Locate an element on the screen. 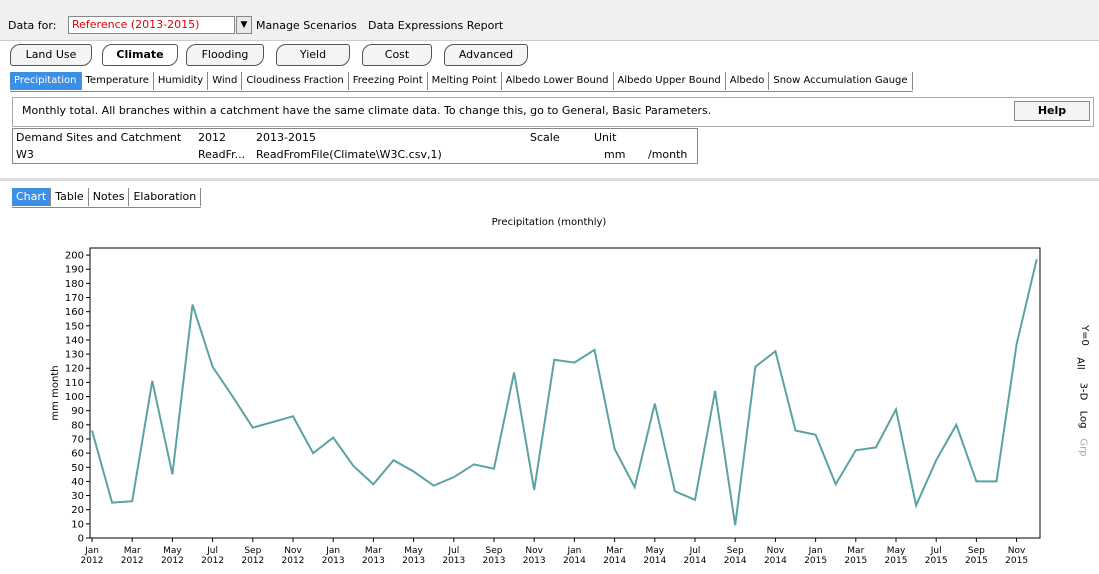  table-header: 2012 is located at coordinates (212, 137).